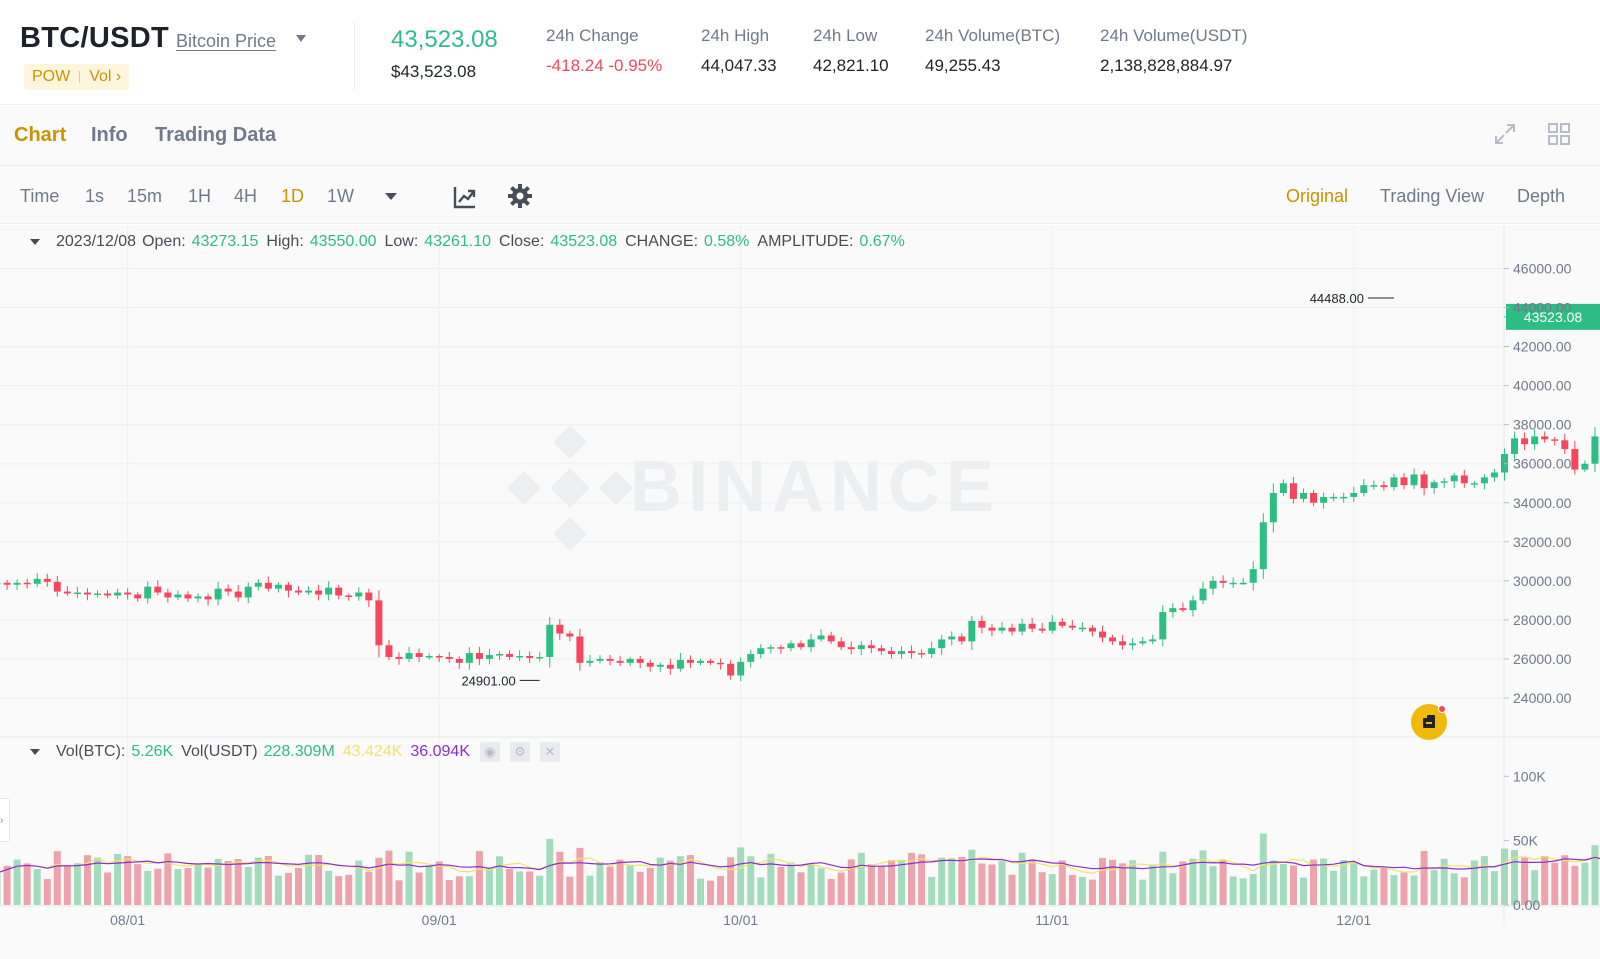 The image size is (1600, 959). What do you see at coordinates (200, 196) in the screenshot?
I see `timeframe-1h: 1H` at bounding box center [200, 196].